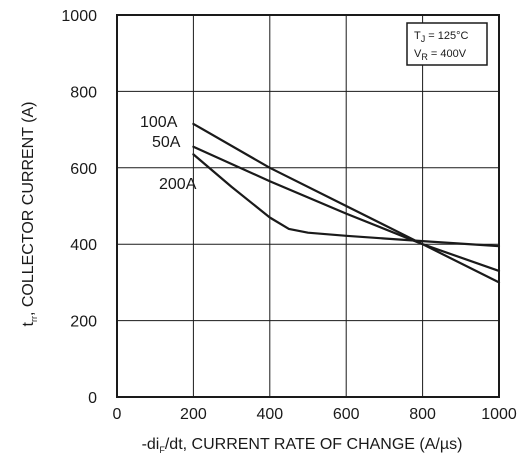 The image size is (530, 461). Describe the element at coordinates (92, 398) in the screenshot. I see `y-tick-label: 0` at that location.